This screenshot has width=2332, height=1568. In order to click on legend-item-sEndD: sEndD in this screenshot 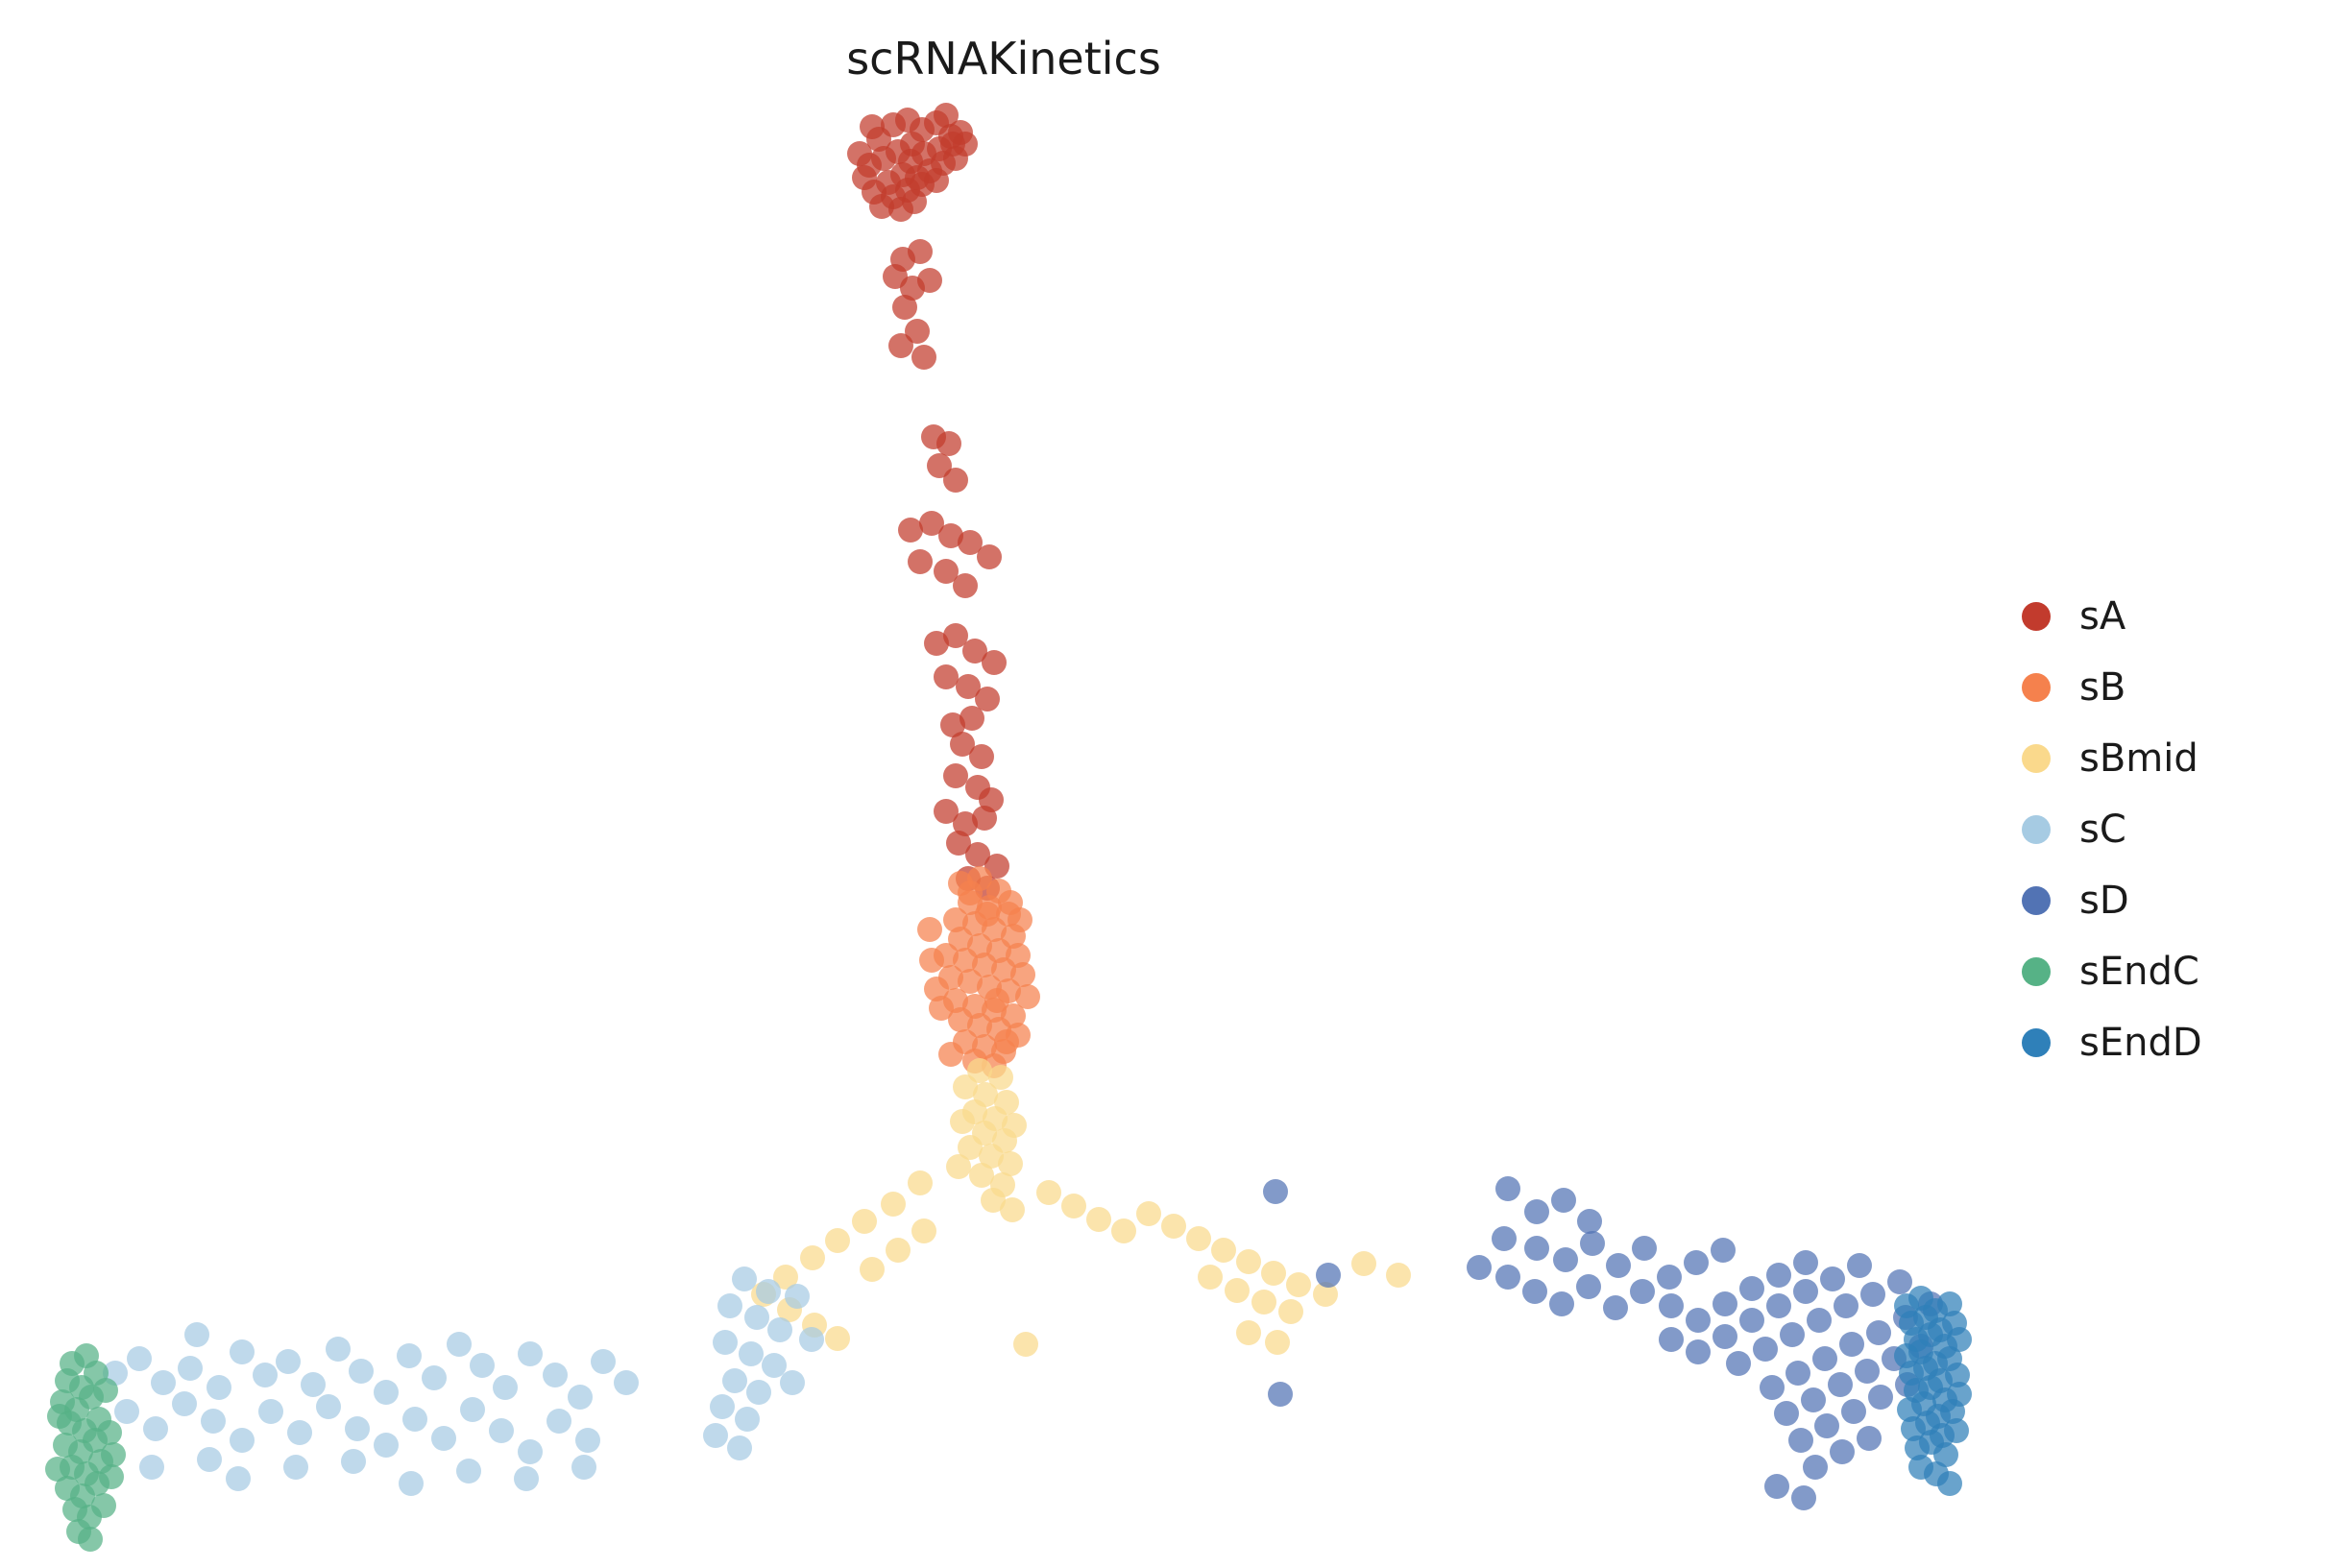, I will do `click(2112, 1043)`.